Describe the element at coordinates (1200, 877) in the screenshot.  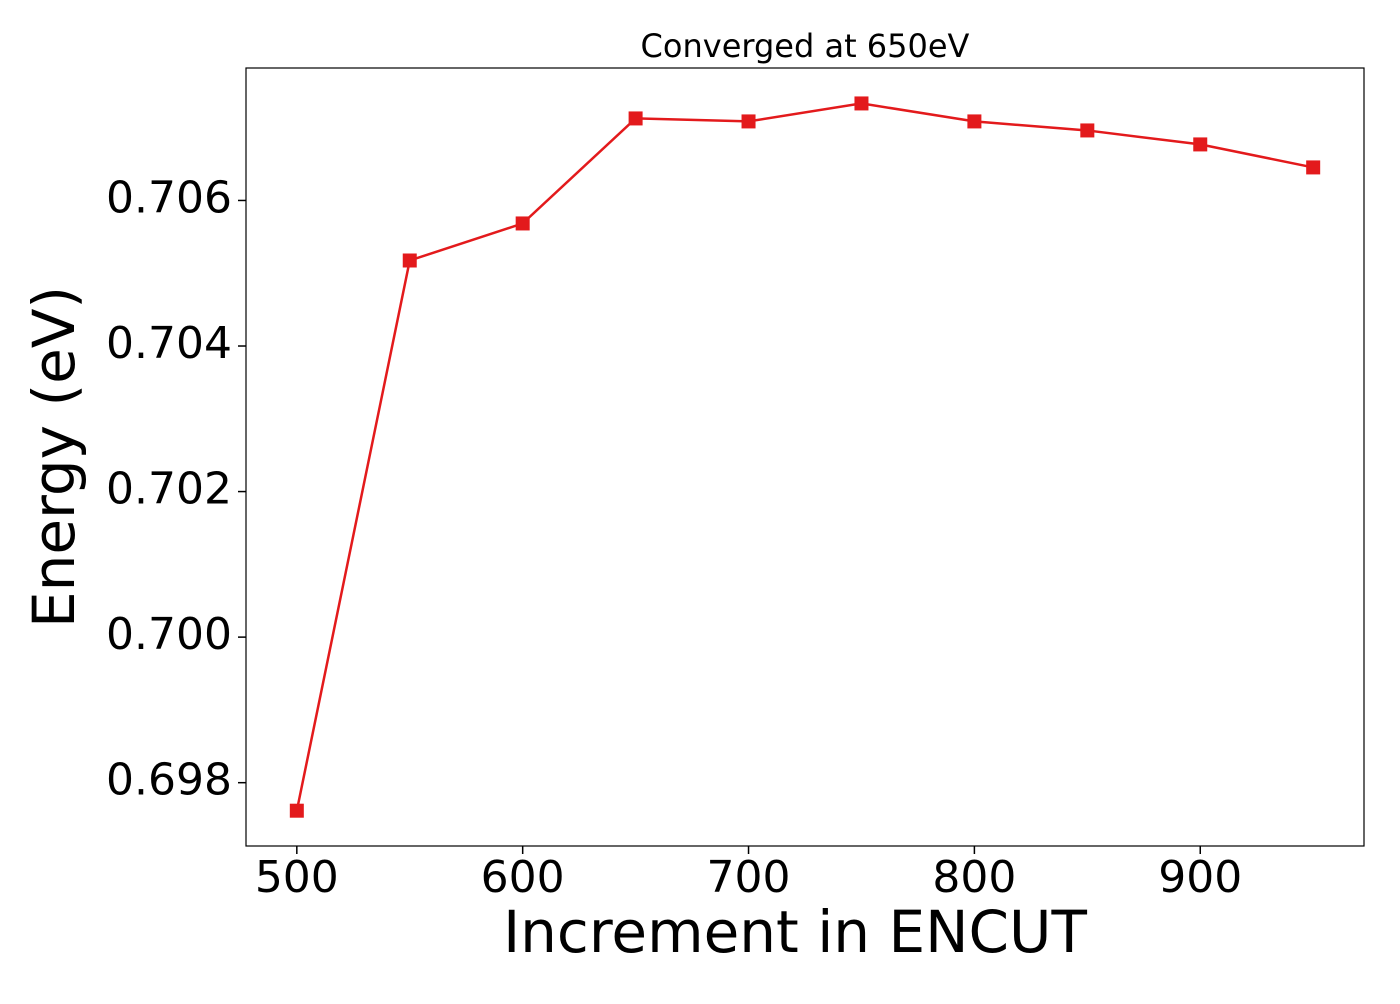
I see `x-tick-label: 900` at that location.